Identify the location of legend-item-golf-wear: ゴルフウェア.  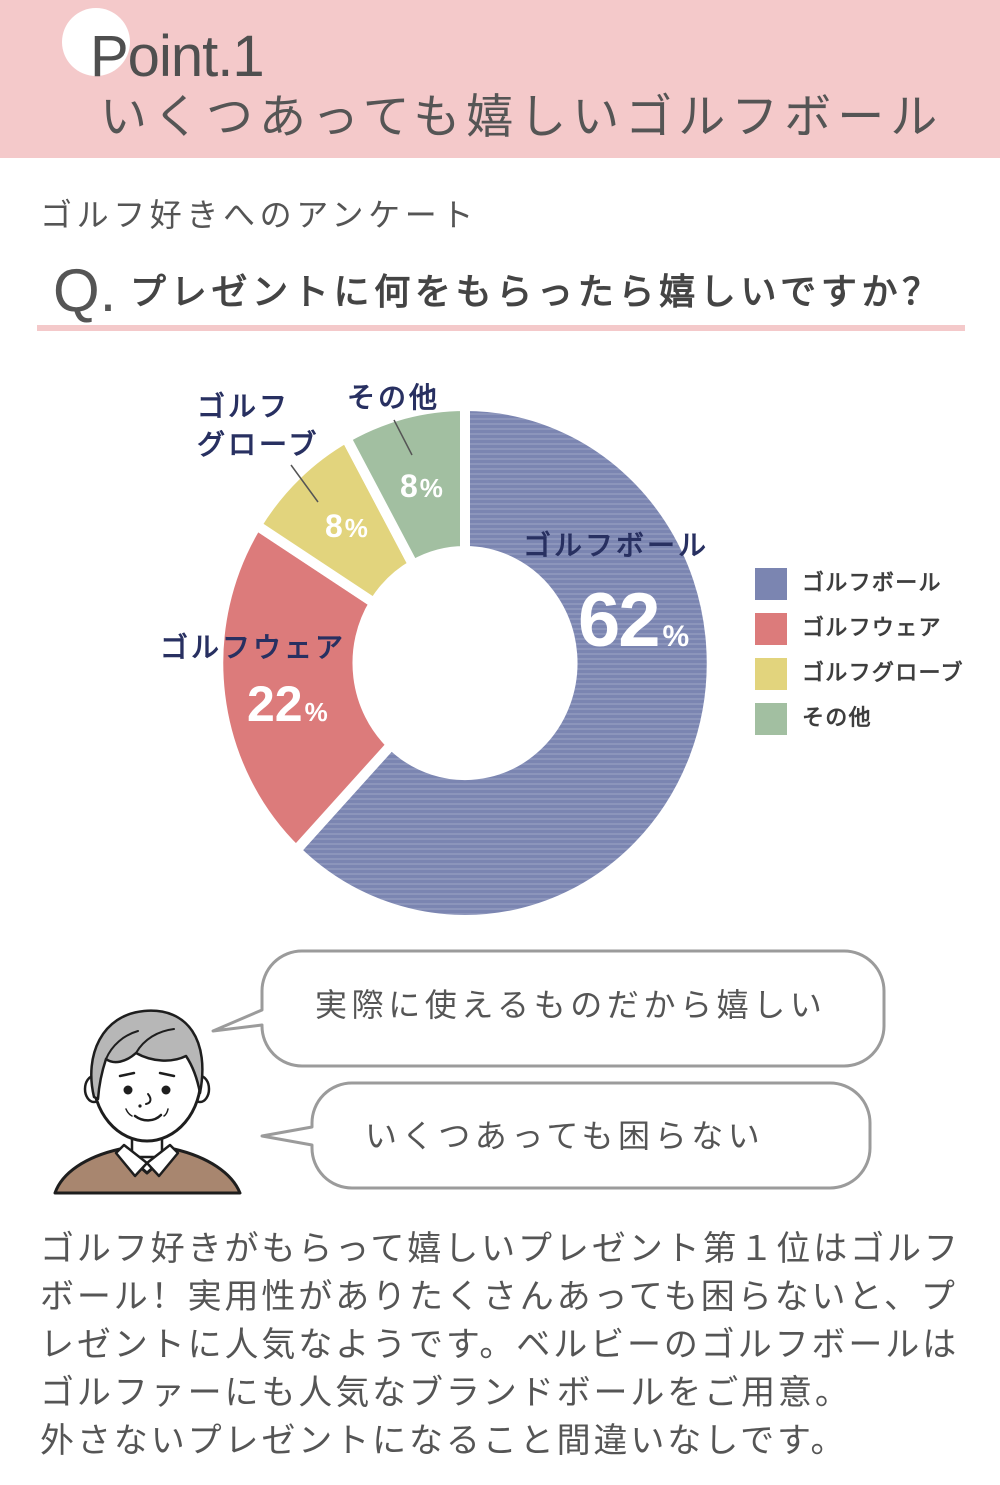
(870, 629).